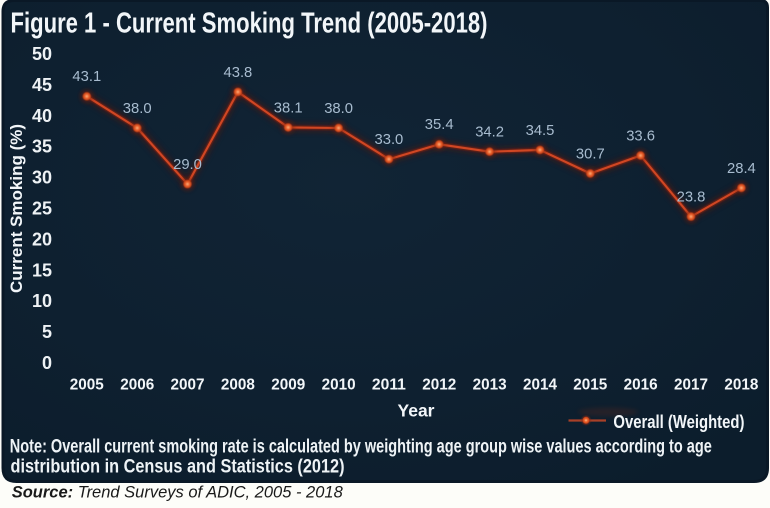 Image resolution: width=770 pixels, height=508 pixels. What do you see at coordinates (691, 384) in the screenshot?
I see `svg-text: 2017` at bounding box center [691, 384].